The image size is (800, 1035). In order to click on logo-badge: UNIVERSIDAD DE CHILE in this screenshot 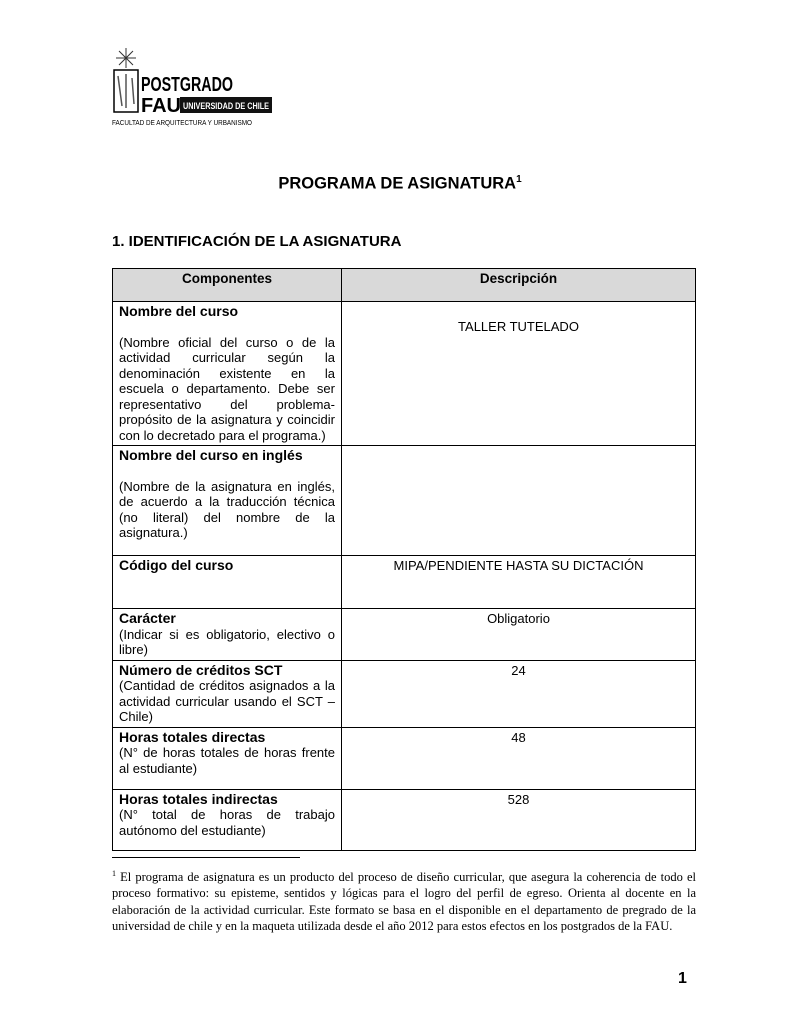, I will do `click(226, 106)`.